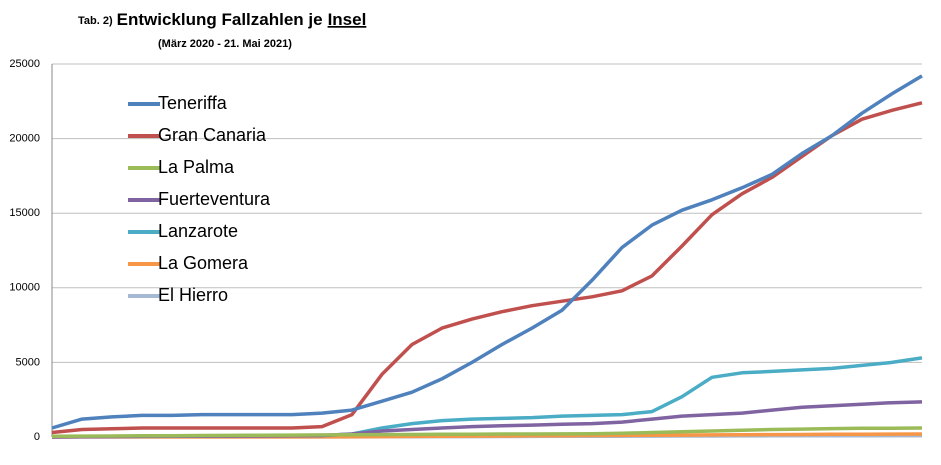  I want to click on title-main: Entwicklung Fallzahlen je, so click(220, 19).